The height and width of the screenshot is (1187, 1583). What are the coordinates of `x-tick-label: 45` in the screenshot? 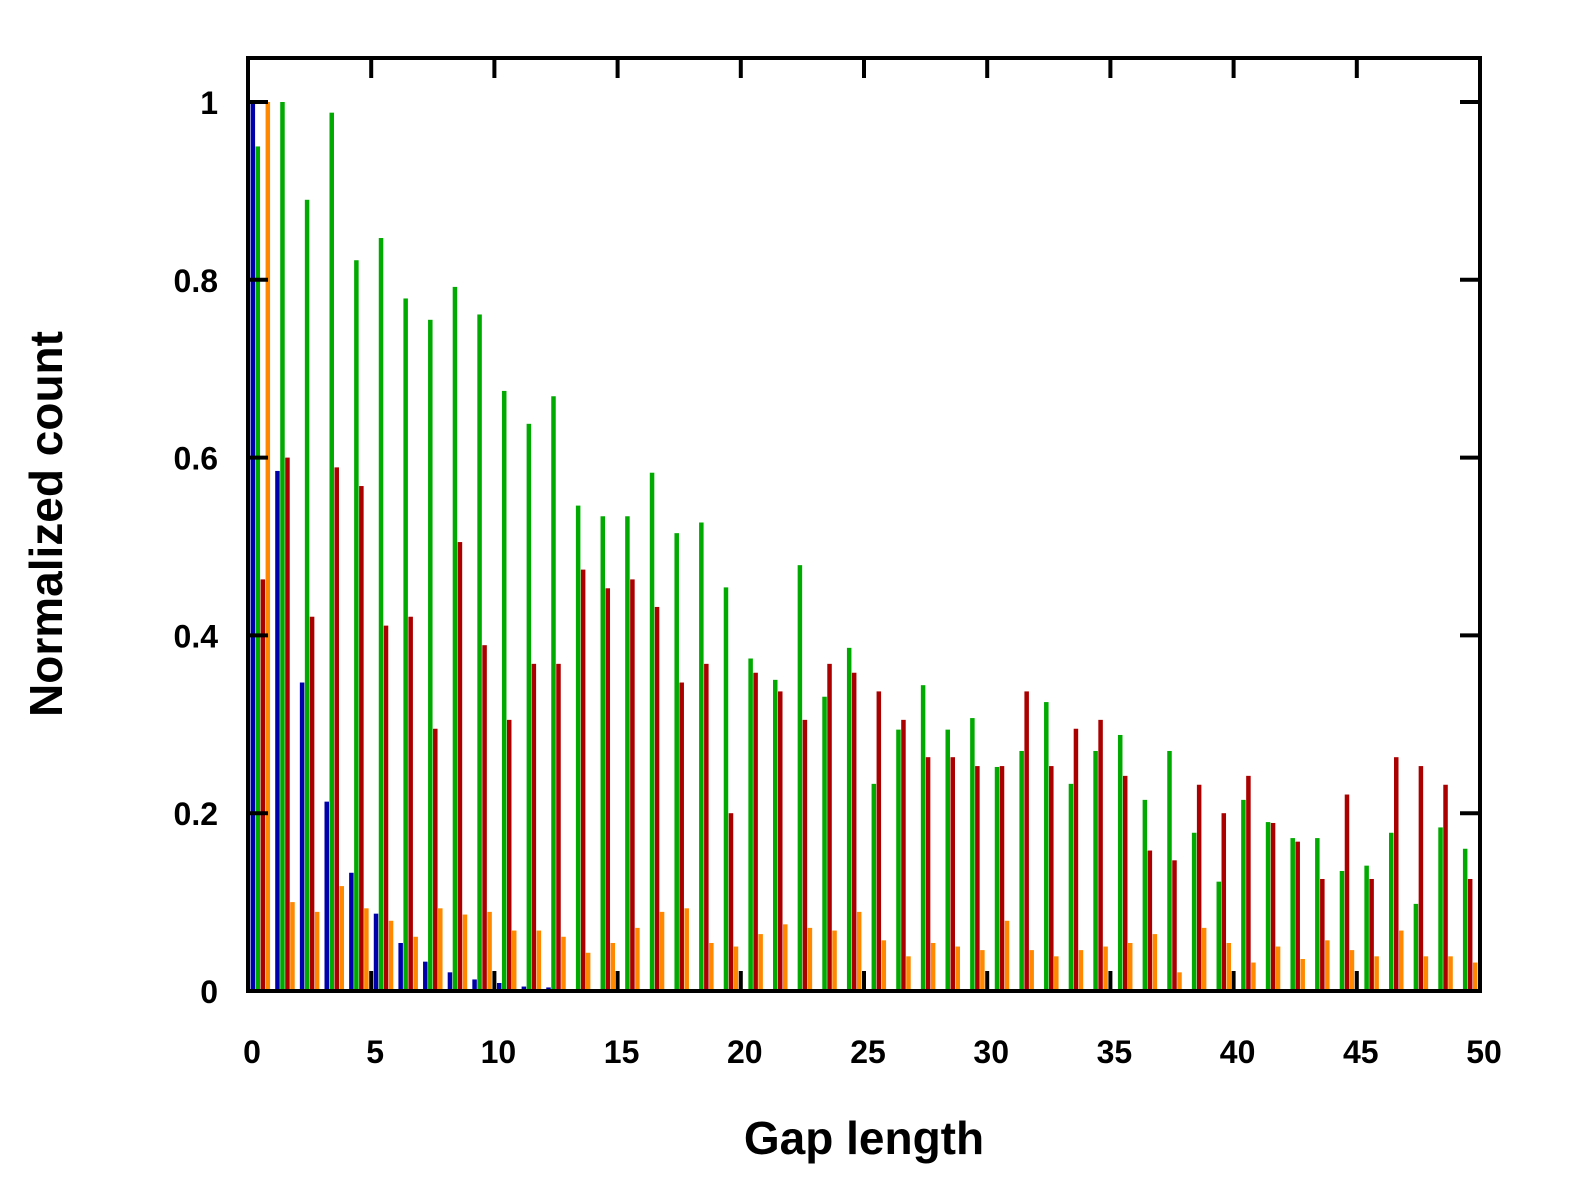 It's located at (1361, 1052).